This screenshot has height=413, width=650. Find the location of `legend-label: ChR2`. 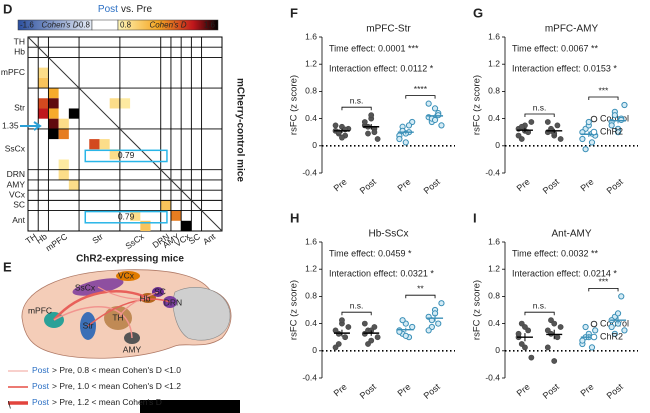

legend-label: ChR2 is located at coordinates (611, 336).